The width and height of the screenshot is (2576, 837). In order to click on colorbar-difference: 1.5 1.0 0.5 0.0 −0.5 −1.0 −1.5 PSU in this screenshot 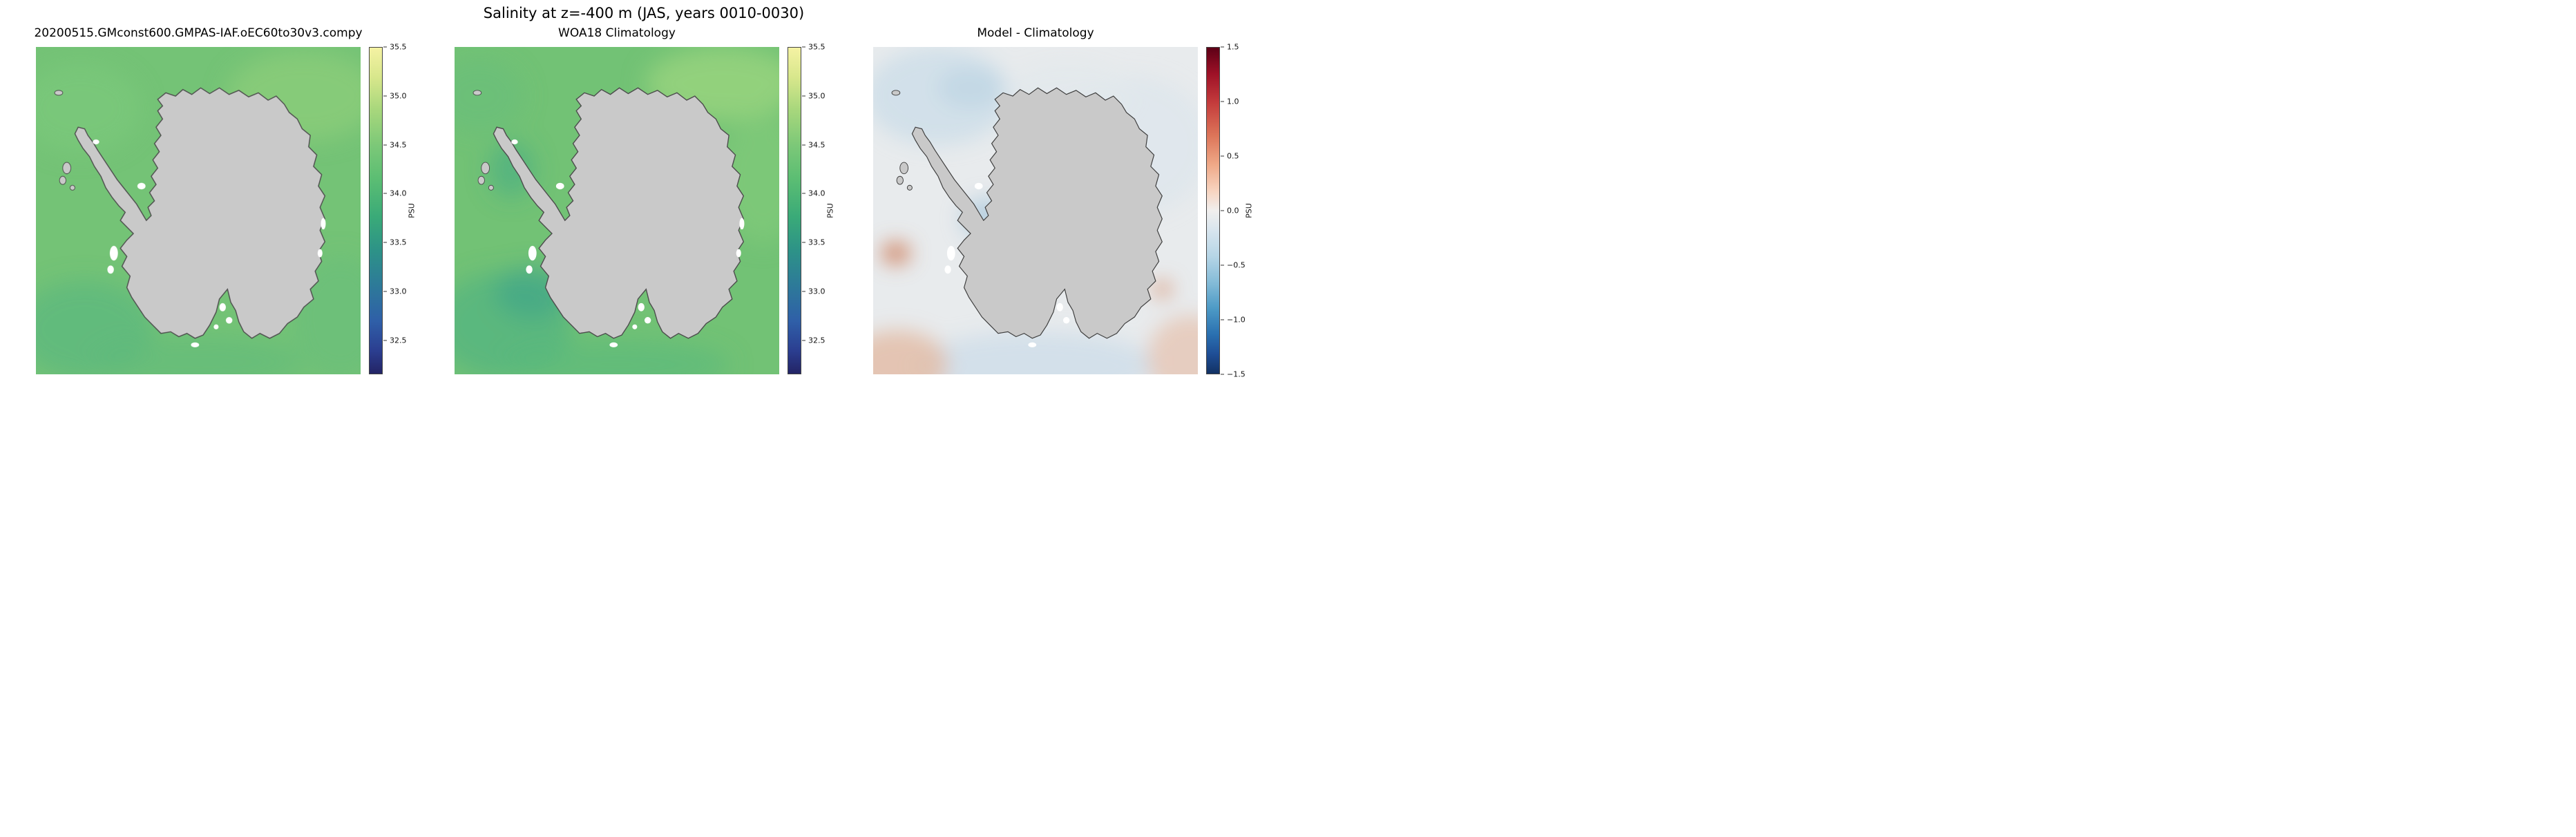, I will do `click(1230, 211)`.